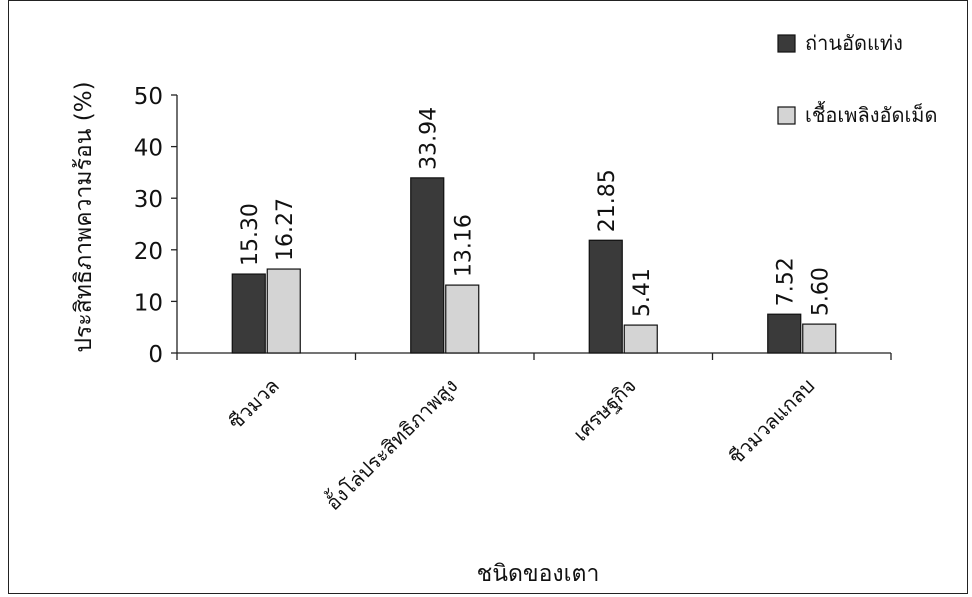 Image resolution: width=972 pixels, height=597 pixels. I want to click on y-tick-label: 10, so click(148, 303).